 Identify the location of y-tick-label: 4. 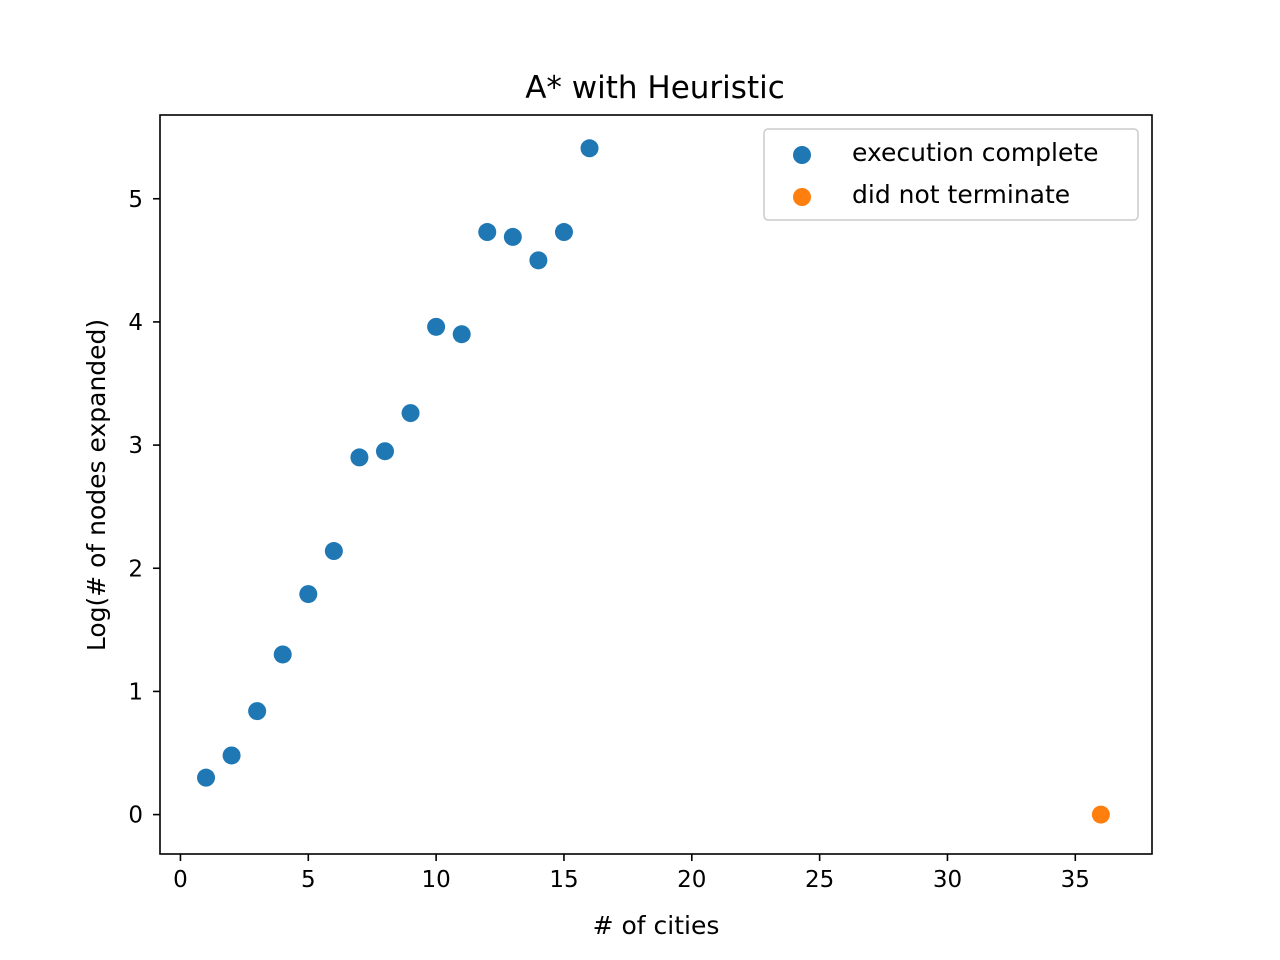
(135, 323).